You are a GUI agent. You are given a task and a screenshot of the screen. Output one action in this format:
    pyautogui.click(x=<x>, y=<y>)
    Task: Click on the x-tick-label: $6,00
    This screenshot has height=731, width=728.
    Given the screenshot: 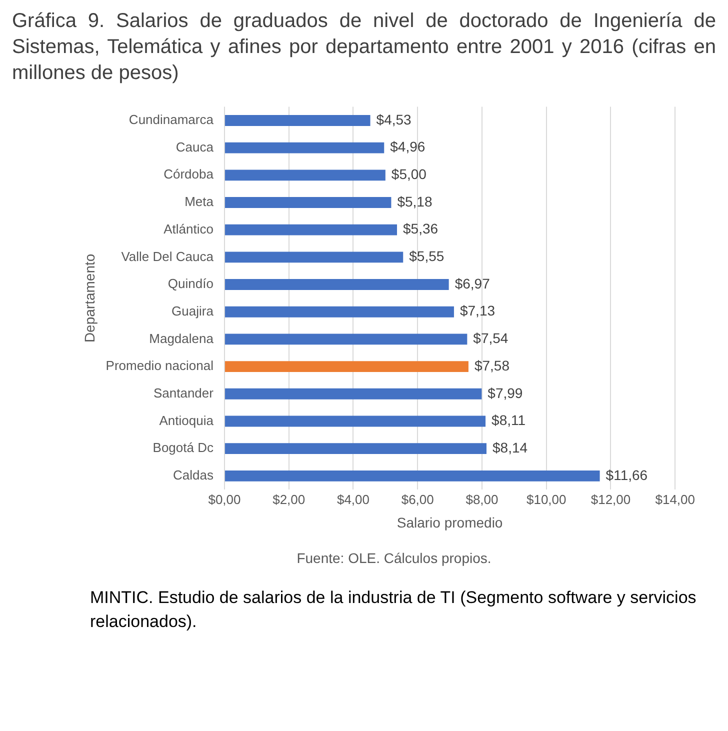 What is the action you would take?
    pyautogui.click(x=417, y=499)
    